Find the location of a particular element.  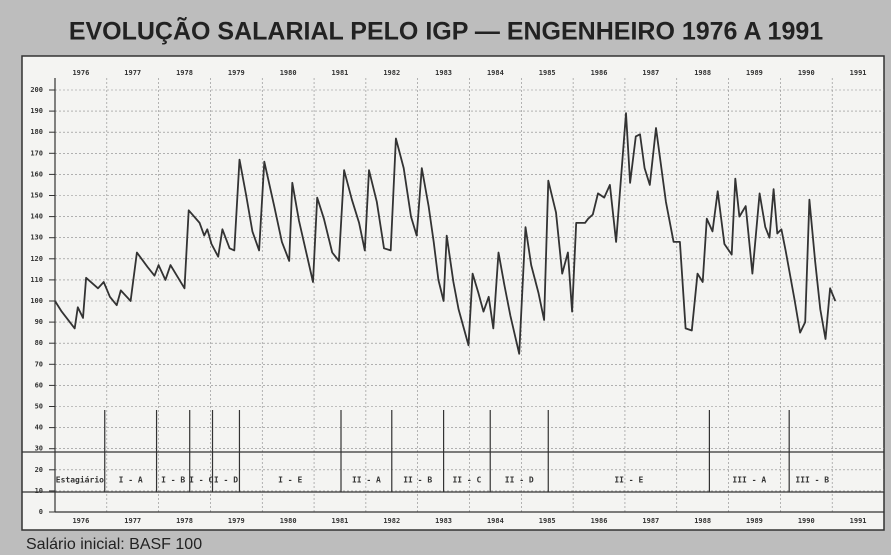

y-tick-label: 0 is located at coordinates (41, 512).